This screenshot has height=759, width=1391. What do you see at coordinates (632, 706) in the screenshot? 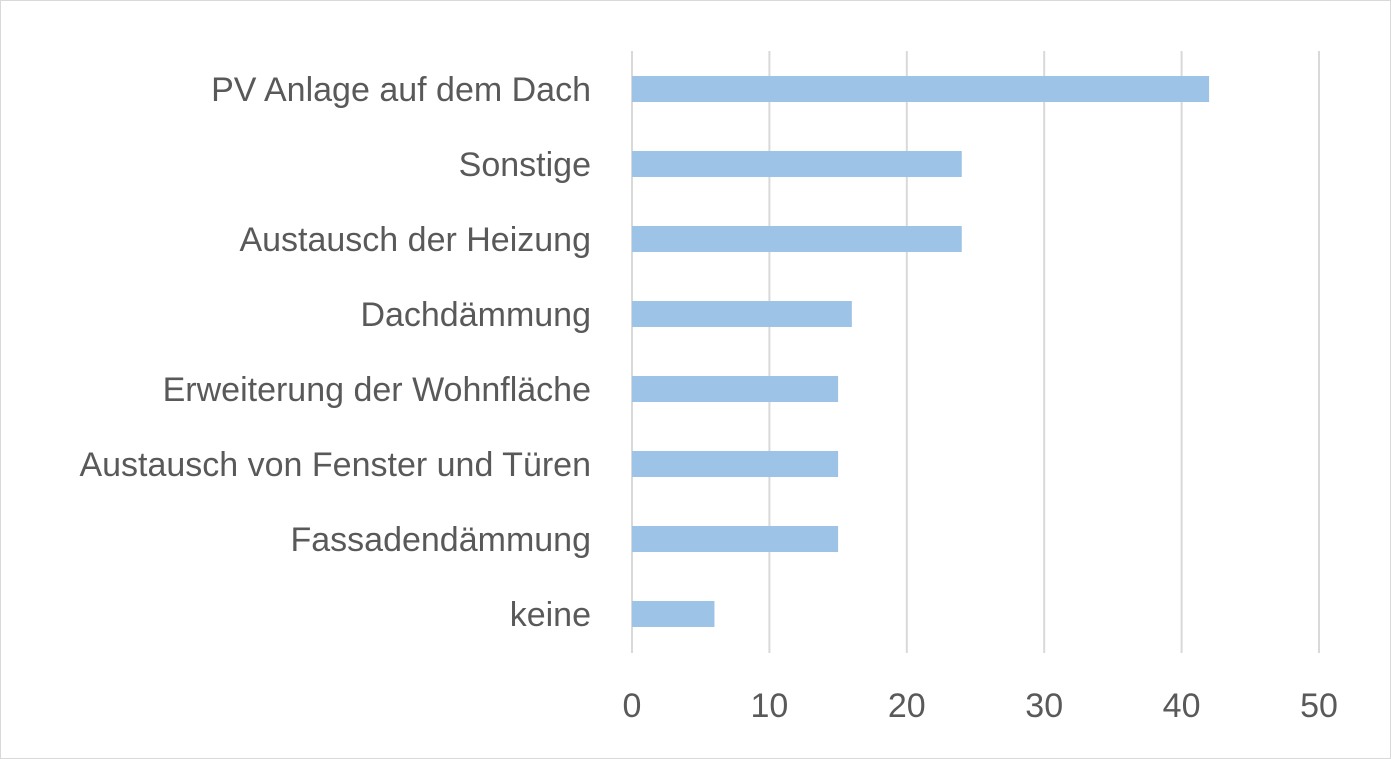
I see `x-tick-label: 0` at bounding box center [632, 706].